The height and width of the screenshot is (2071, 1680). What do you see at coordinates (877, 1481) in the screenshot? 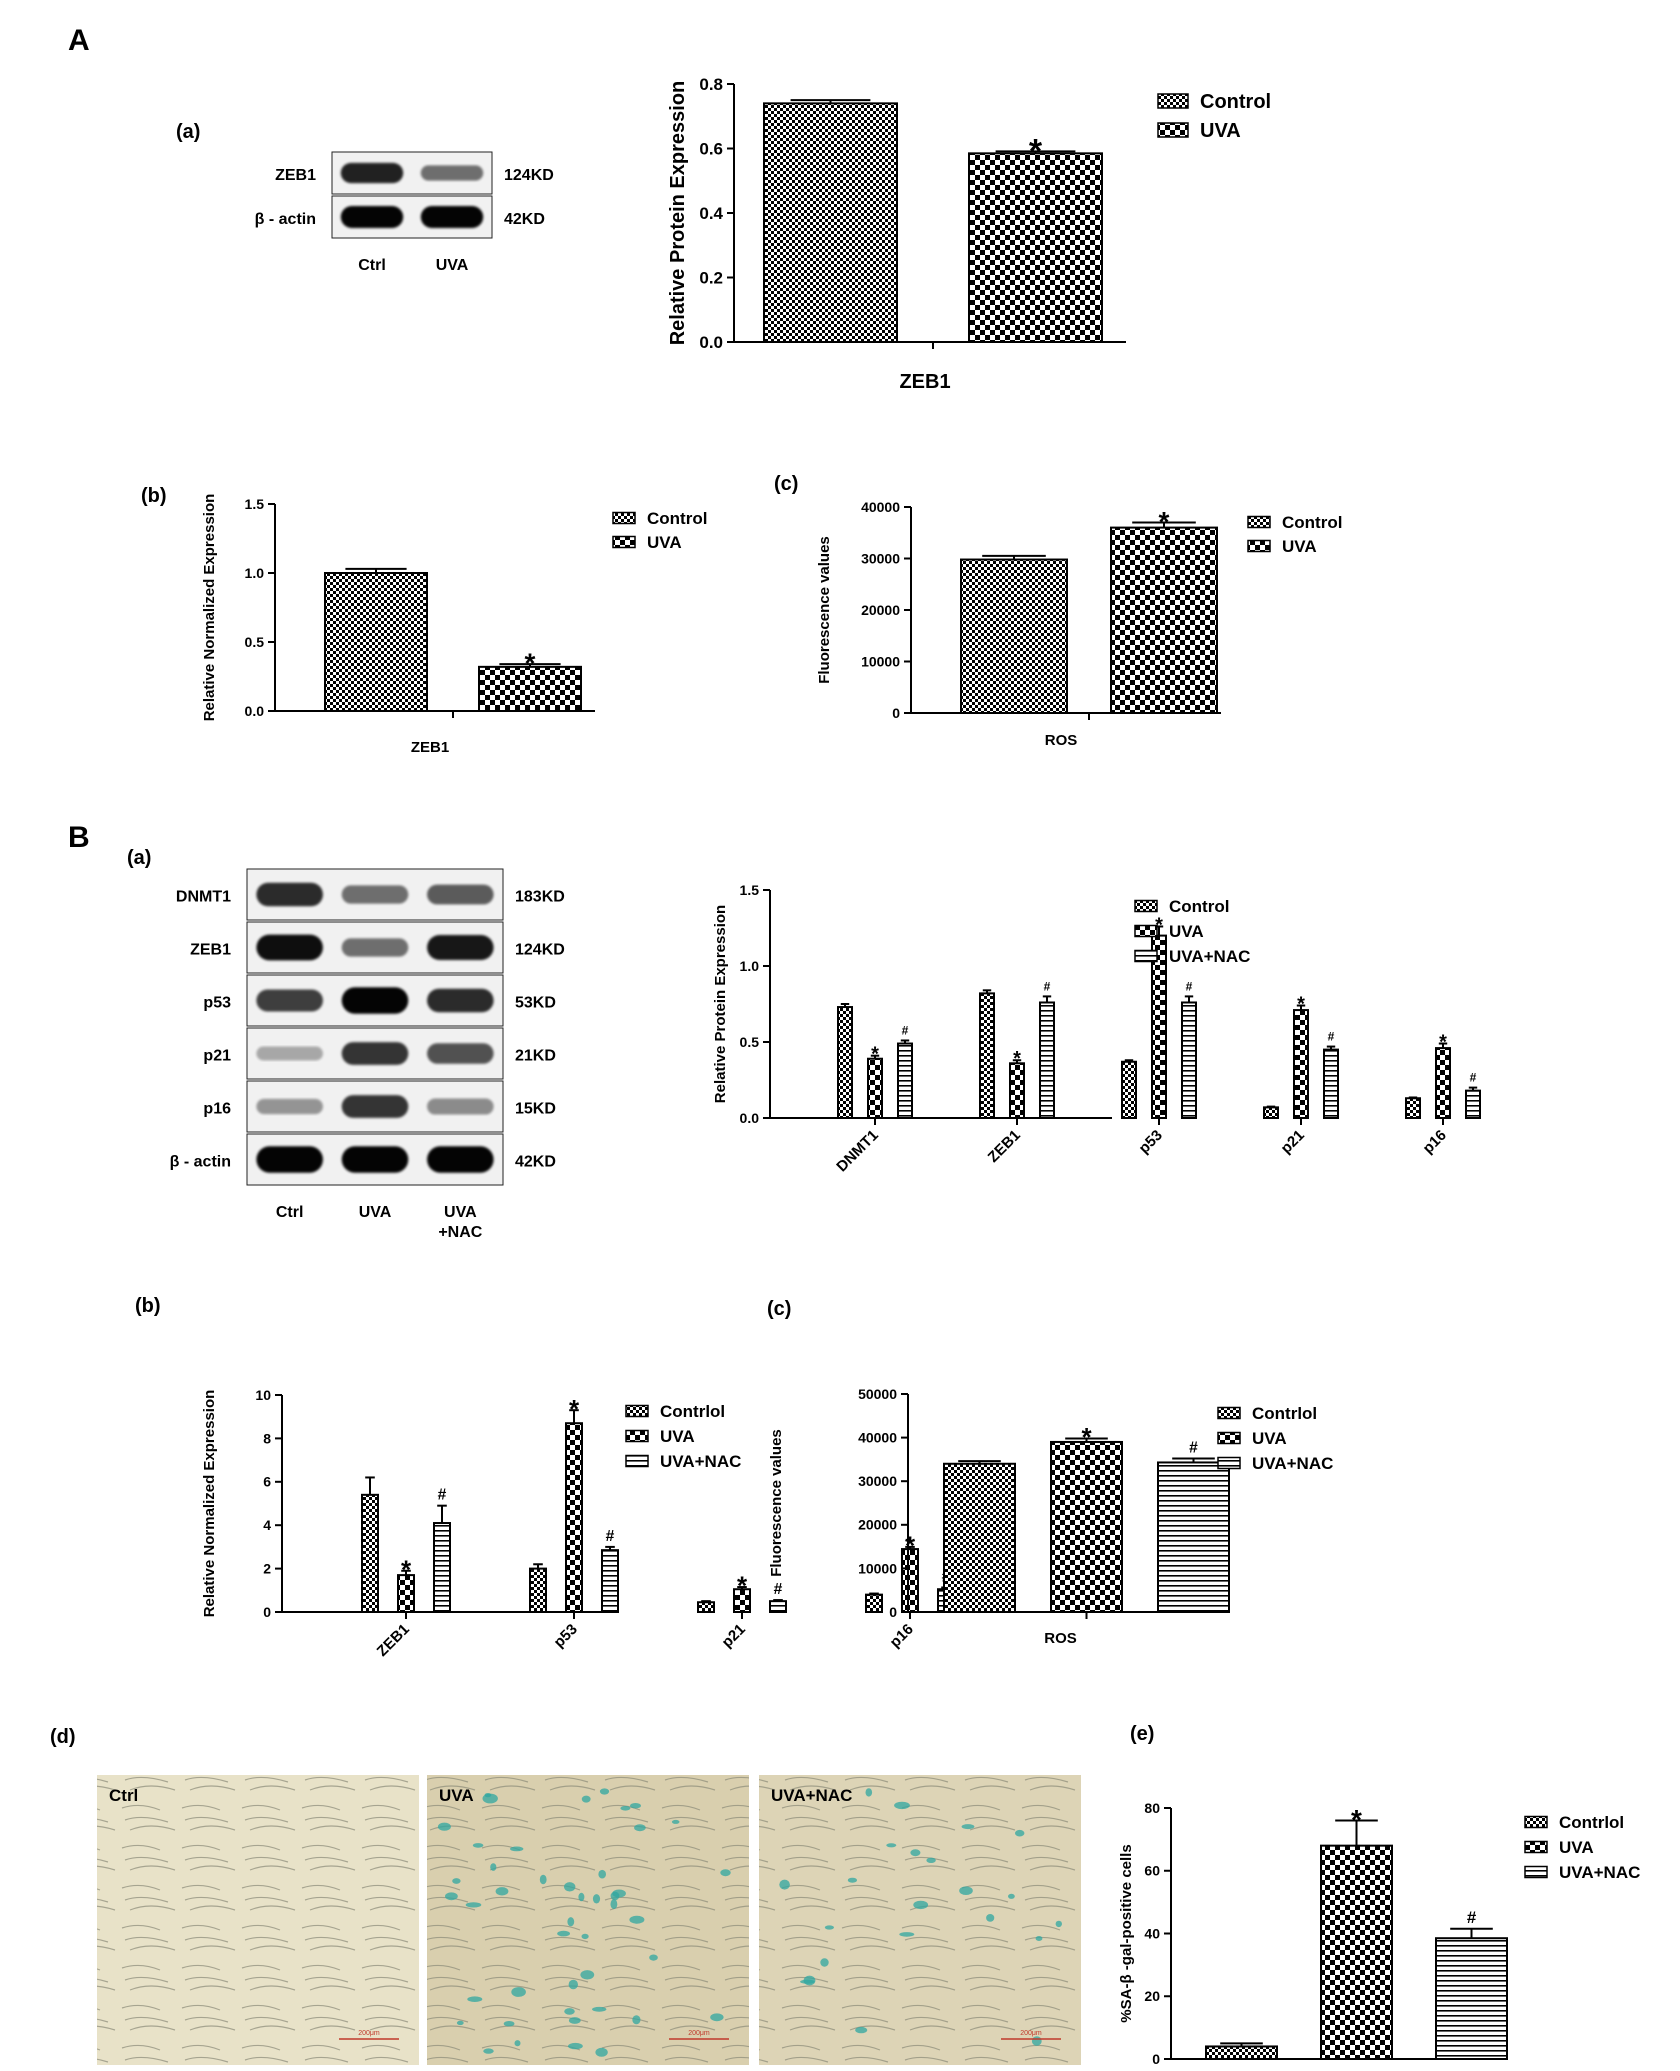
I see `y-tick-label: 30000` at bounding box center [877, 1481].